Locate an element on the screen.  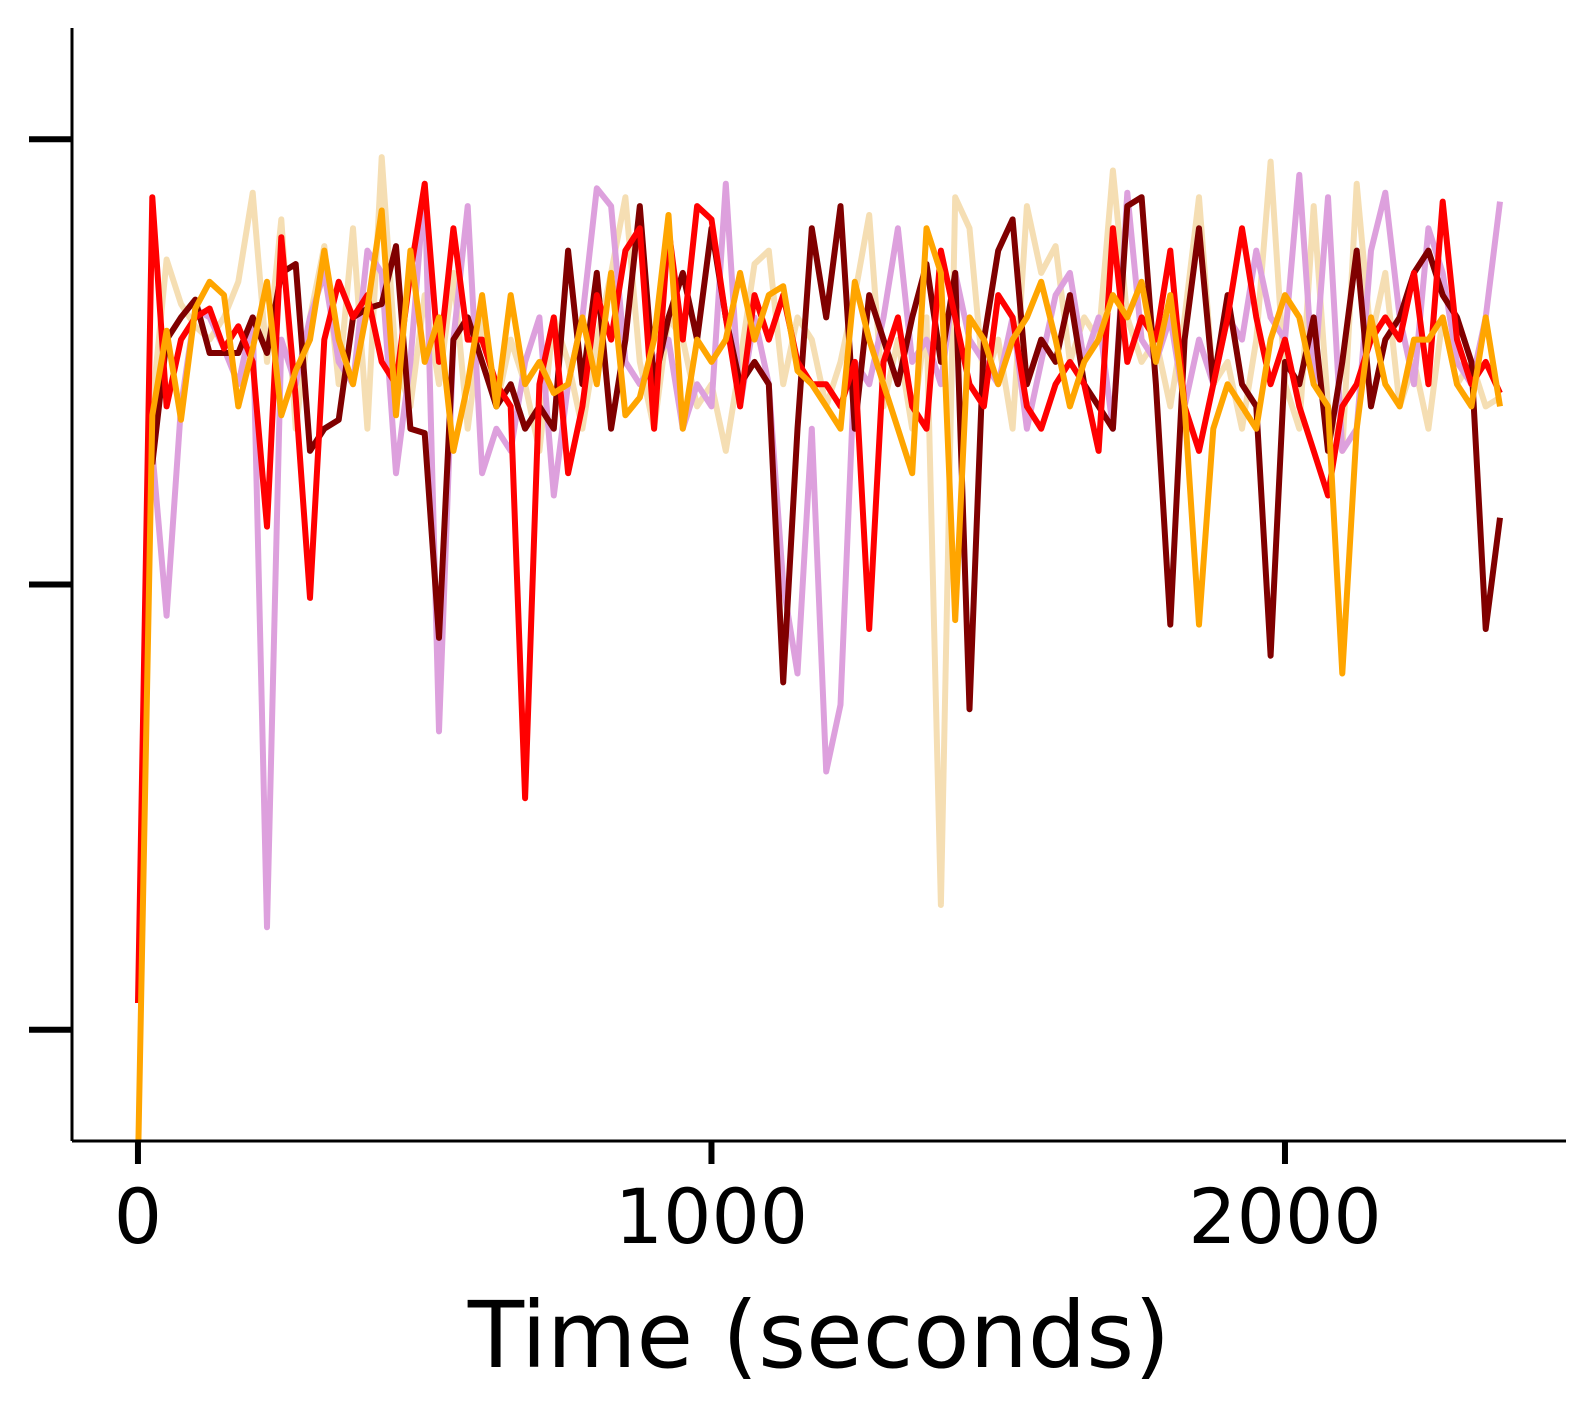
x-axis-ticks: 0 1000 2000 is located at coordinates (748, 1201).